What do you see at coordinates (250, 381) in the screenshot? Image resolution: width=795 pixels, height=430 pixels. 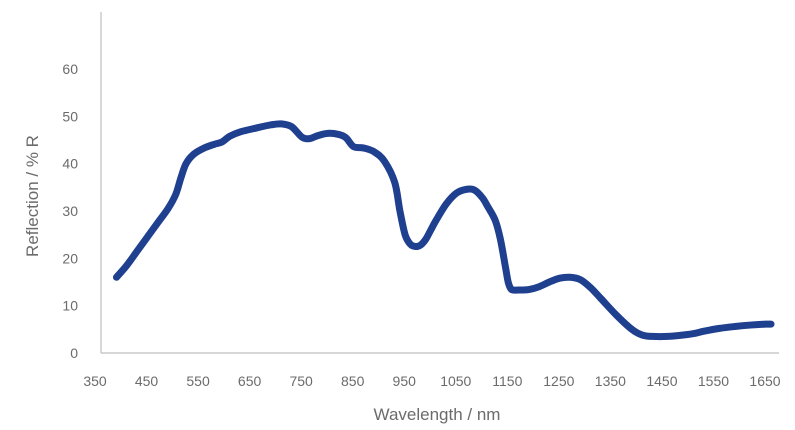 I see `x-tick-label: 650` at bounding box center [250, 381].